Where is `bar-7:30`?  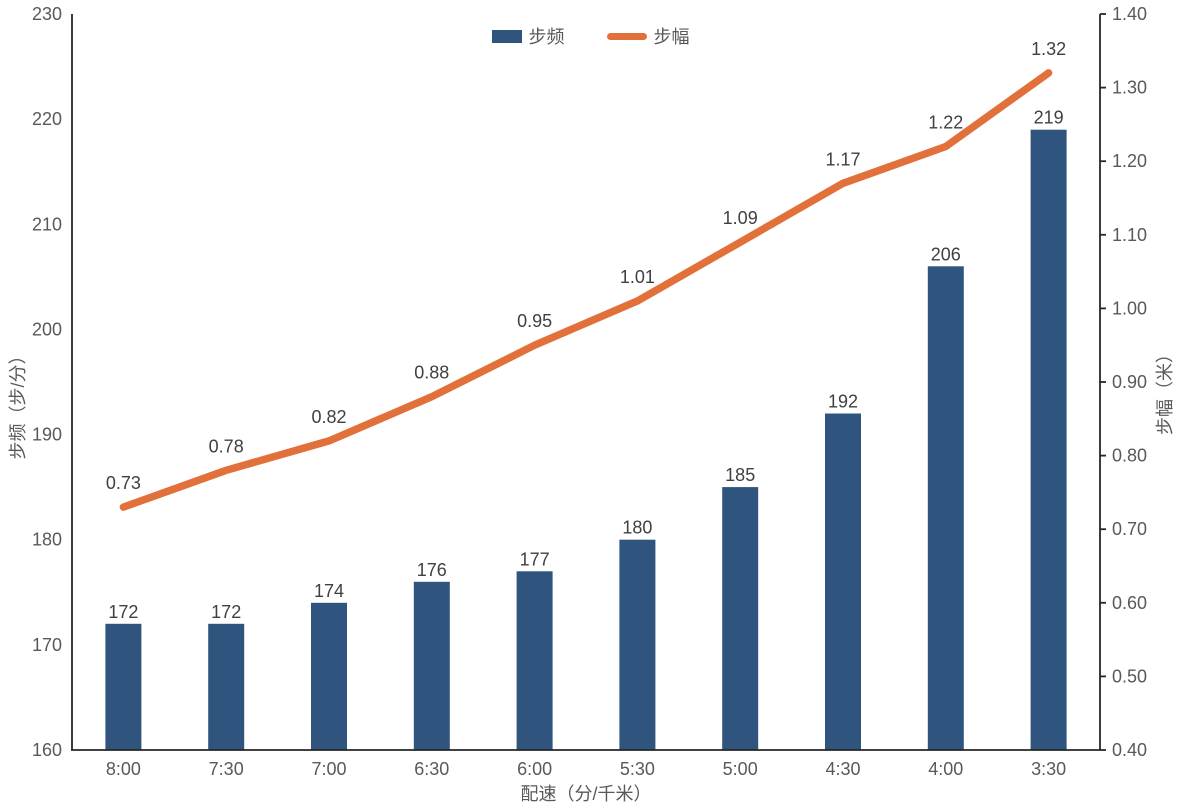
bar-7:30 is located at coordinates (226, 686).